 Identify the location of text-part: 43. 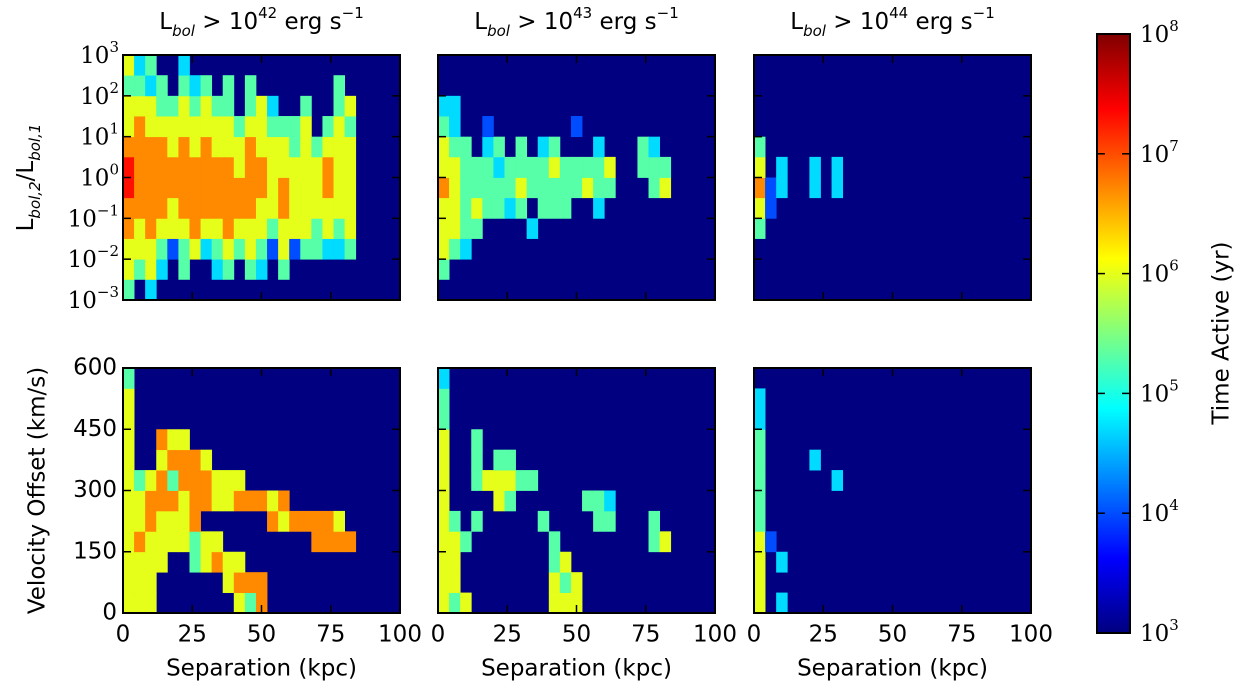
(582, 13).